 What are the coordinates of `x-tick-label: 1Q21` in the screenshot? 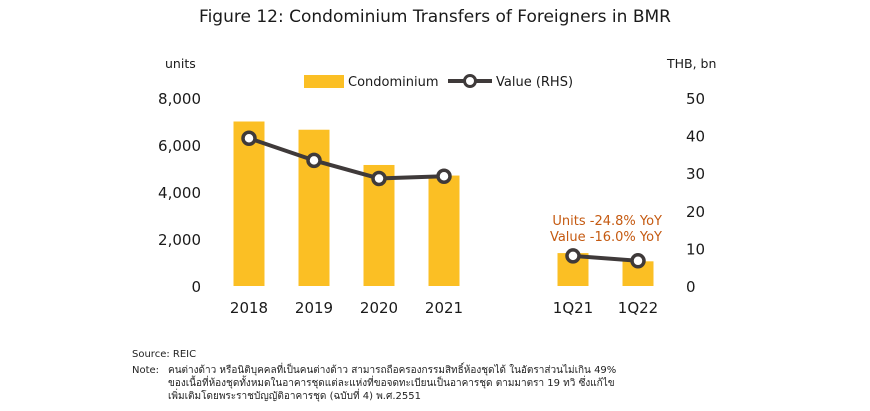 It's located at (573, 308).